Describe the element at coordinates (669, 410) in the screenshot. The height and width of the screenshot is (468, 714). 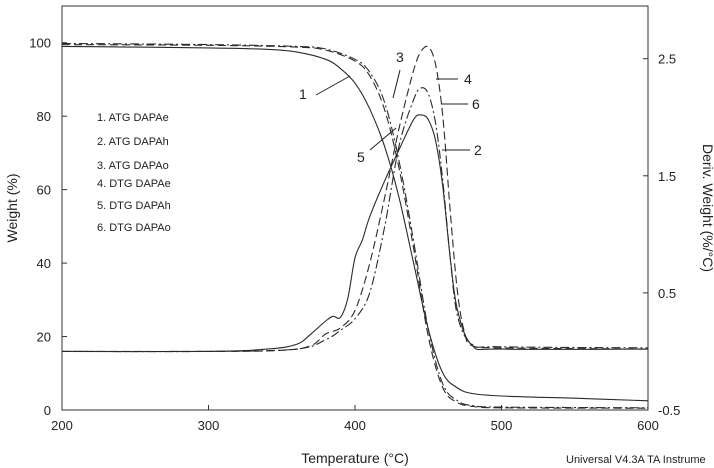
I see `y2-tick-label: -0.5` at that location.